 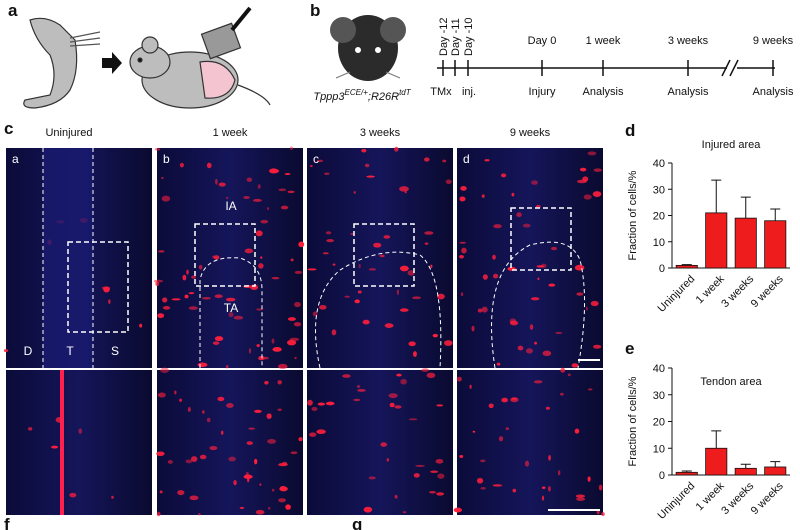 What do you see at coordinates (68, 133) in the screenshot?
I see `column-label: Uninjured` at bounding box center [68, 133].